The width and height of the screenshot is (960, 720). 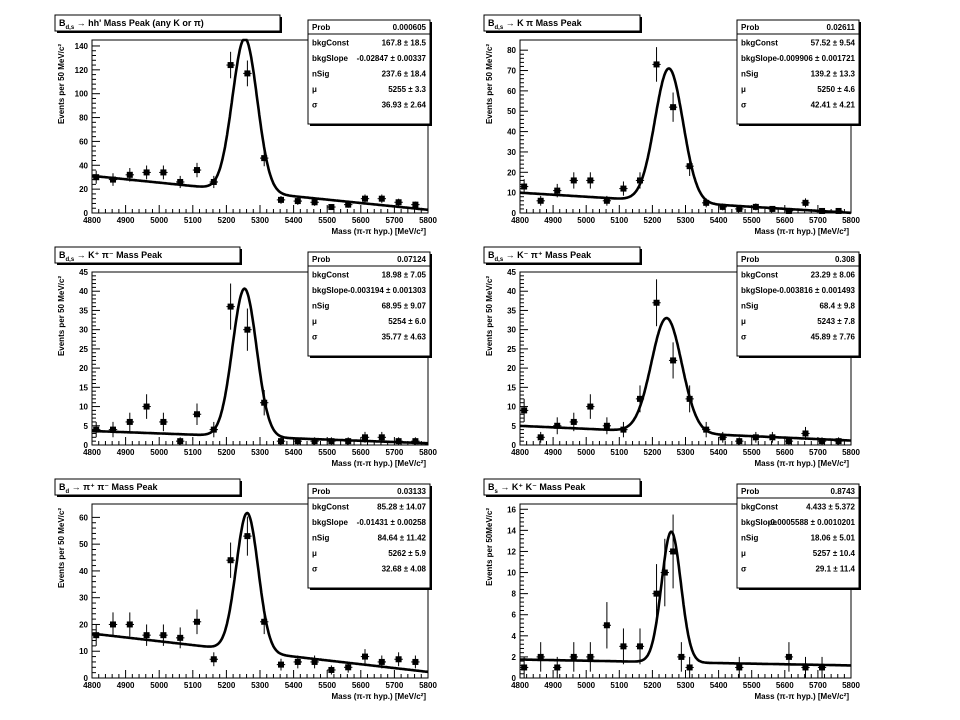 I want to click on y-tick-label: 35, so click(x=83, y=310).